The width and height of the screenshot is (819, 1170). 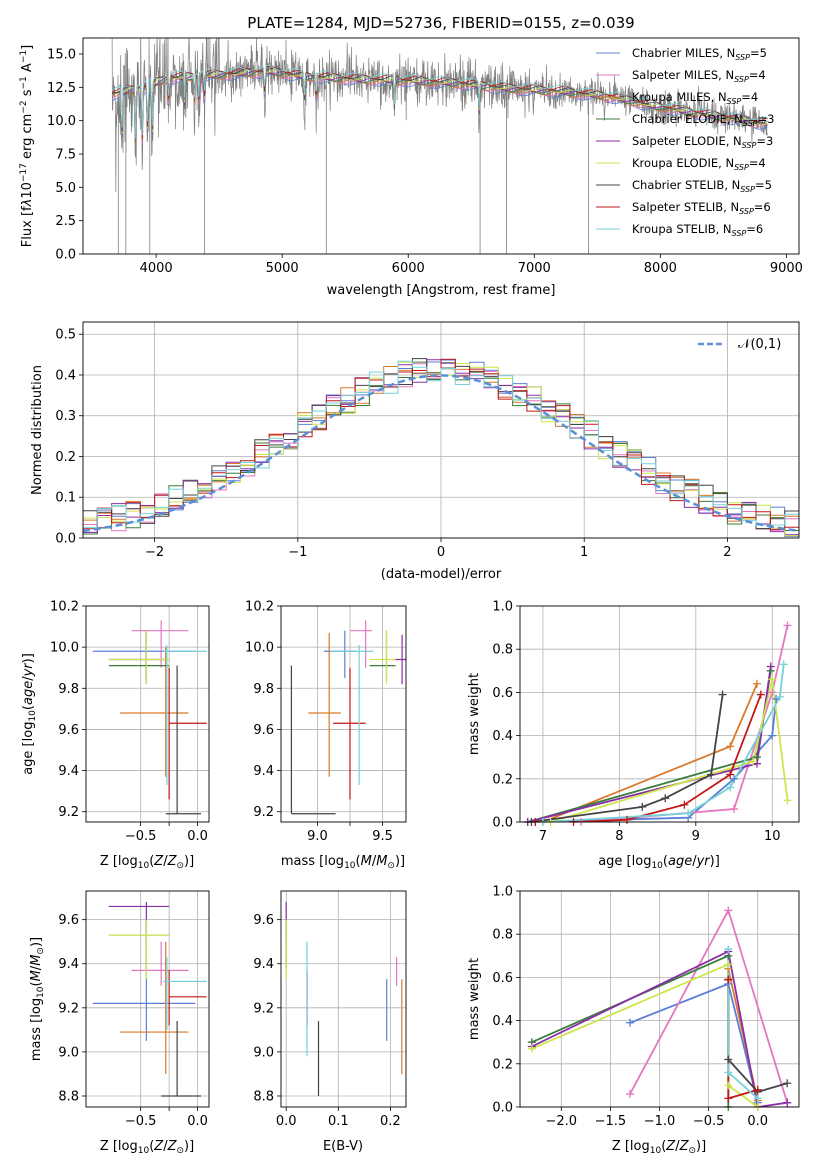 I want to click on mw-z-y-tick-label: 0.8, so click(x=502, y=935).